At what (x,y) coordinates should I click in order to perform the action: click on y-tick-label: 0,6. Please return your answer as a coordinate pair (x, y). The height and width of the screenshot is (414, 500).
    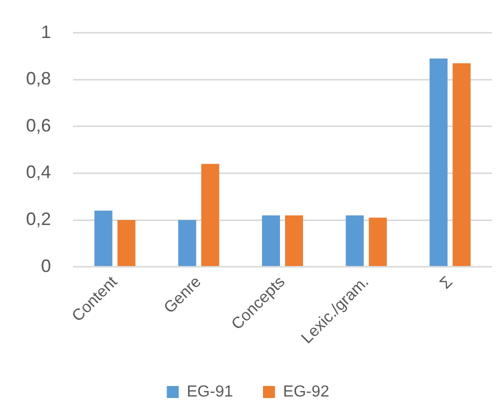
    Looking at the image, I should click on (39, 125).